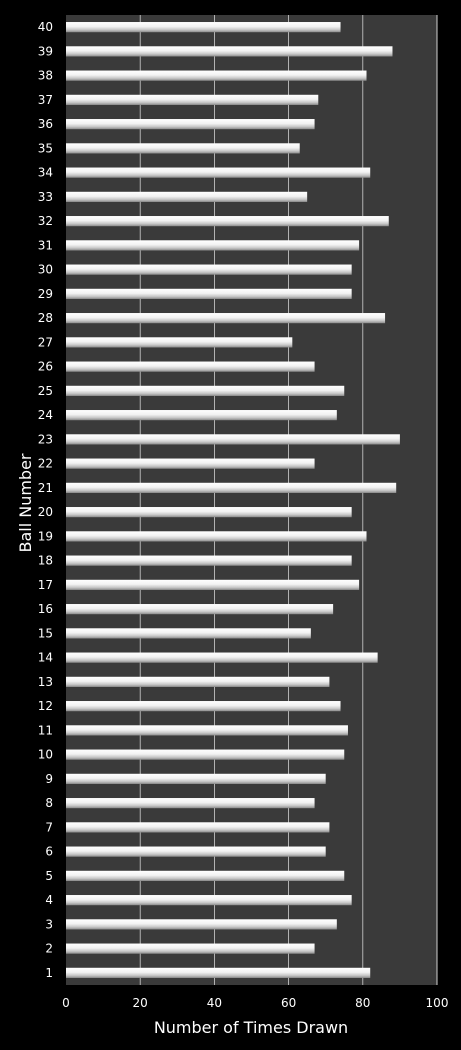  I want to click on y-tick-label: 6, so click(49, 852).